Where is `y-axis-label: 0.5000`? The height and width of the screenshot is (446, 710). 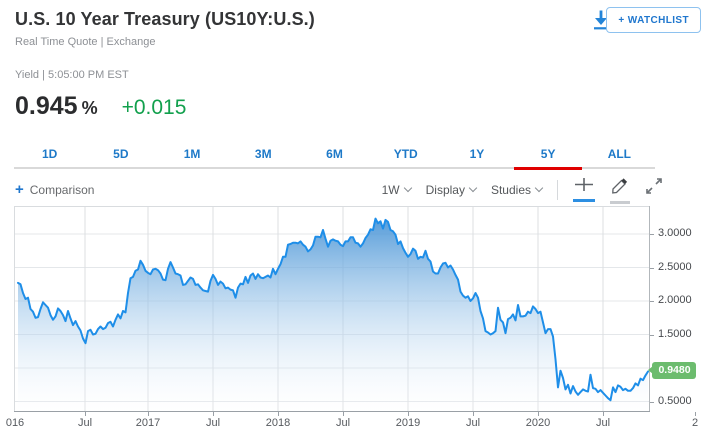 y-axis-label: 0.5000 is located at coordinates (679, 401).